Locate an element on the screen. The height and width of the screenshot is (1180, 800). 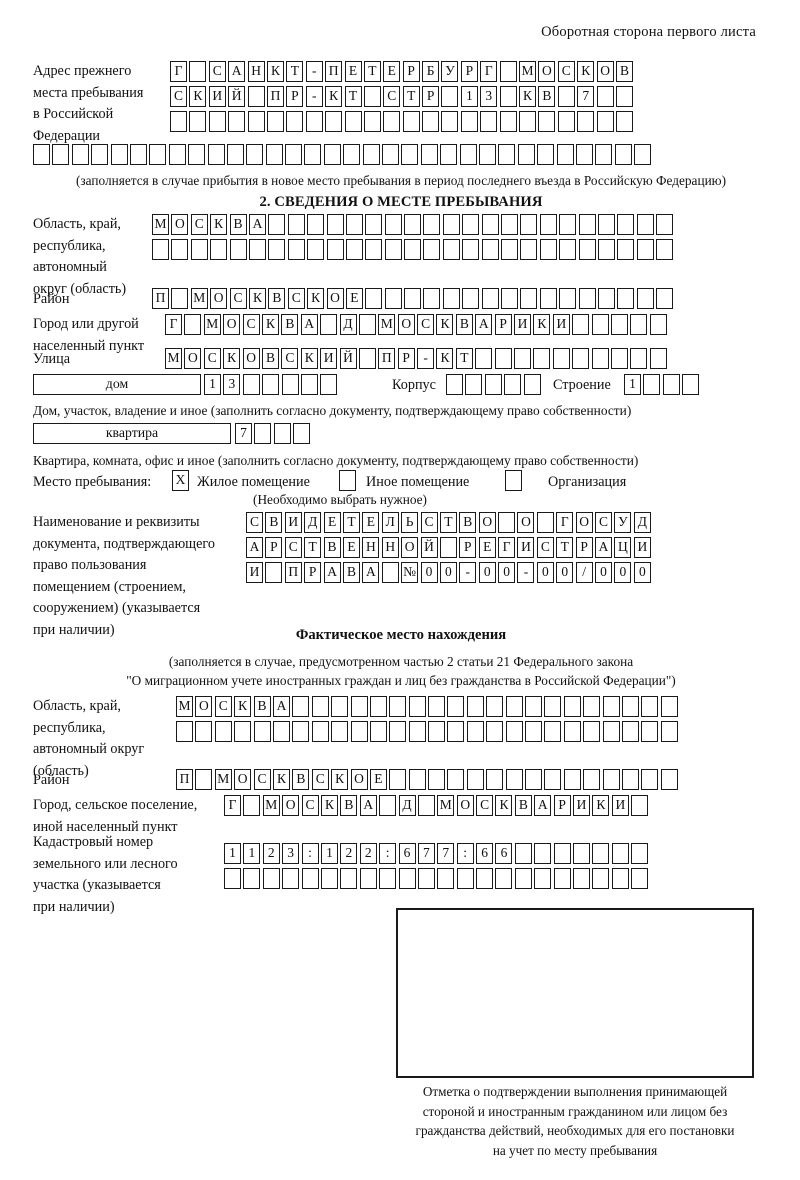
char-cell: № is located at coordinates (410, 572).